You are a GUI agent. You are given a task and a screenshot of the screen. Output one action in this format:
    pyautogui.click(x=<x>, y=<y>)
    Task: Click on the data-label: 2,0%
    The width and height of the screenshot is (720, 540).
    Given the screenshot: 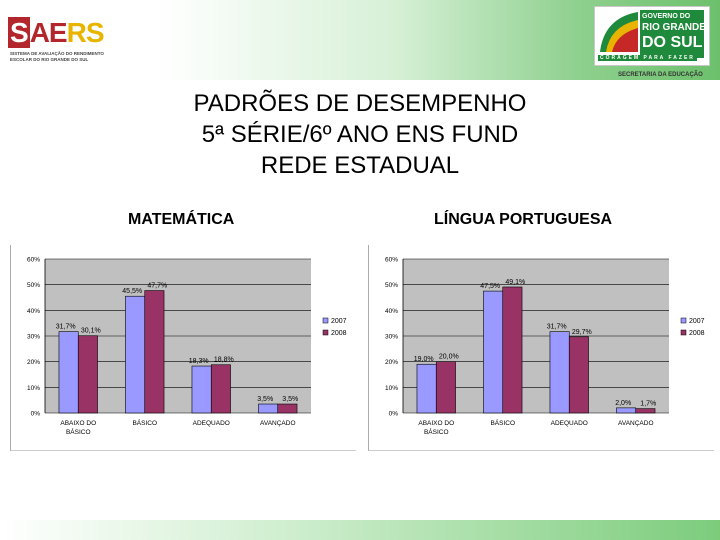 What is the action you would take?
    pyautogui.click(x=623, y=403)
    